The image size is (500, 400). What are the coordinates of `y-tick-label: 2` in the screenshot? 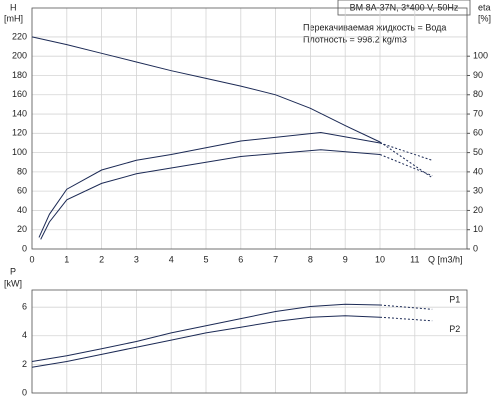 It's located at (24, 364).